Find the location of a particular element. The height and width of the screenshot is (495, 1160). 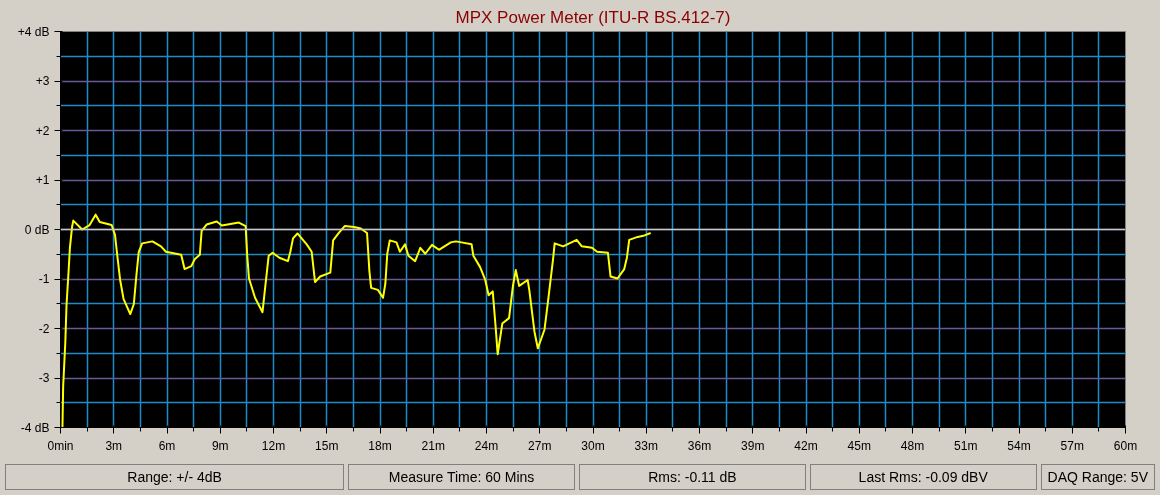

y-tick-label: -1 is located at coordinates (44, 279).